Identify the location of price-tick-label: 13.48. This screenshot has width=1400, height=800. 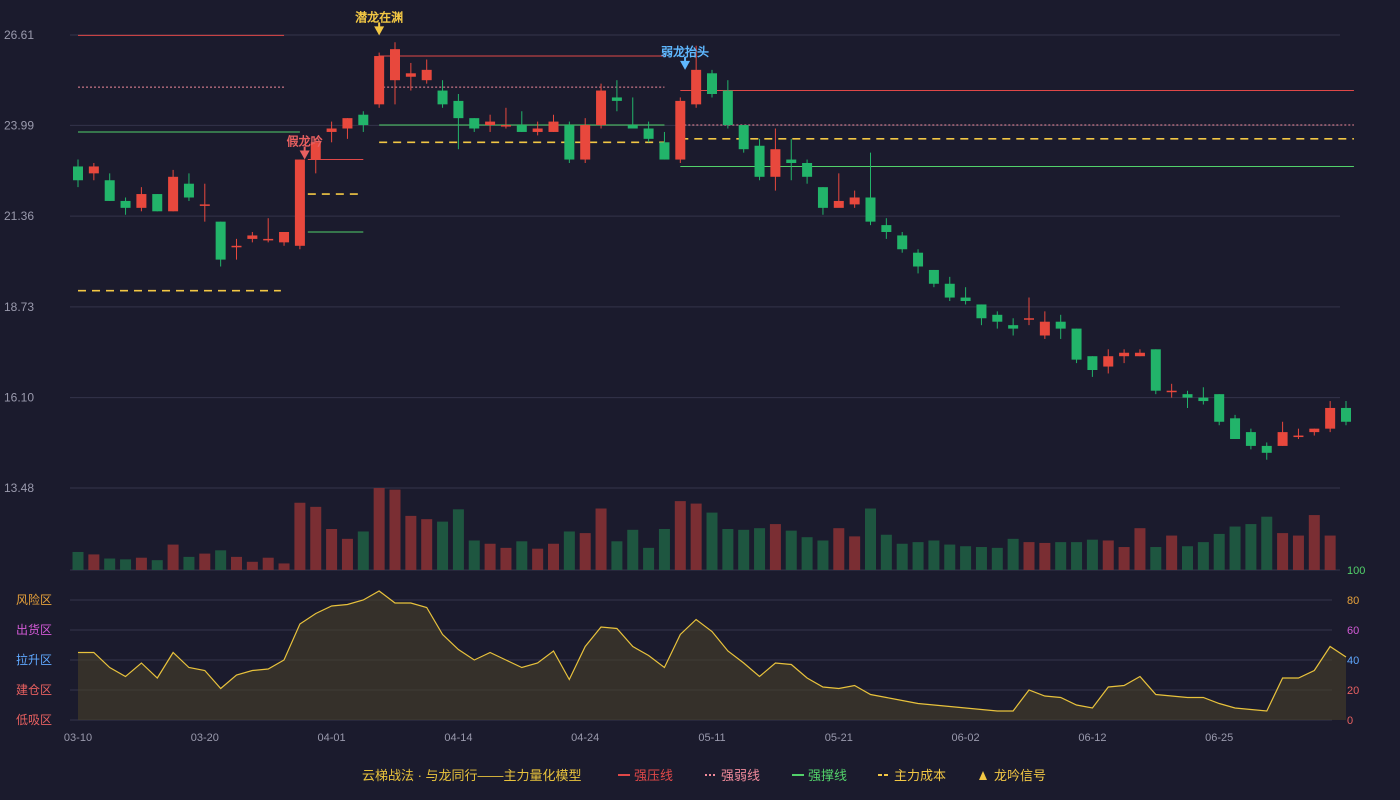
(19, 488).